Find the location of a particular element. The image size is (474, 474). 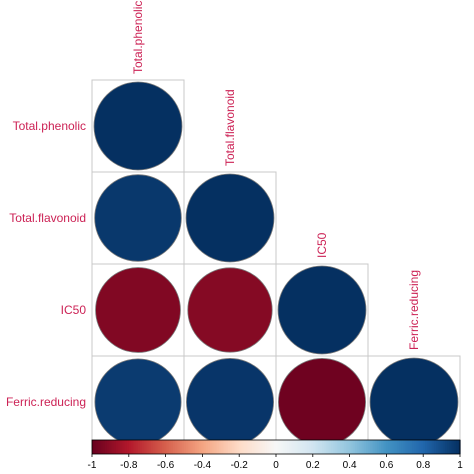

colorbar-tick-label: 0.4 is located at coordinates (350, 465).